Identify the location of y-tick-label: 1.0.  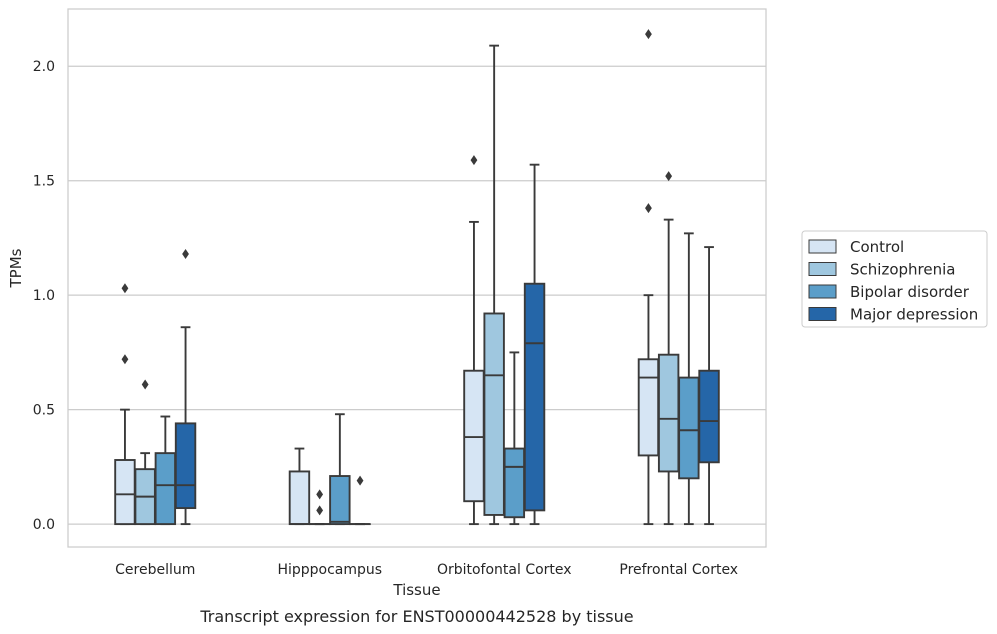
(44, 296).